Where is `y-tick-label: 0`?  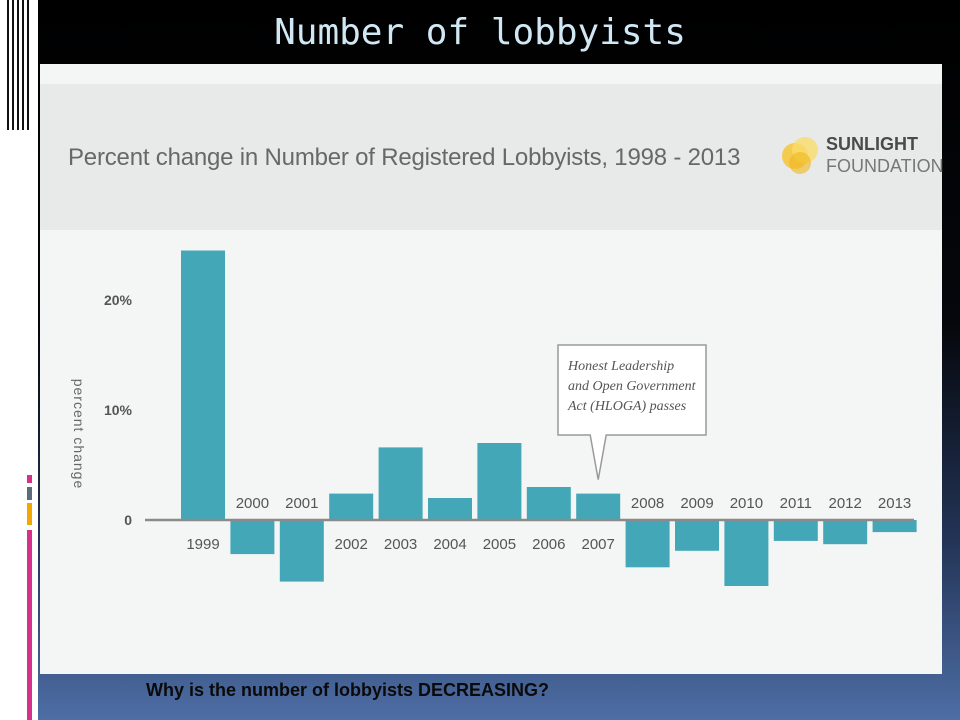 y-tick-label: 0 is located at coordinates (128, 520).